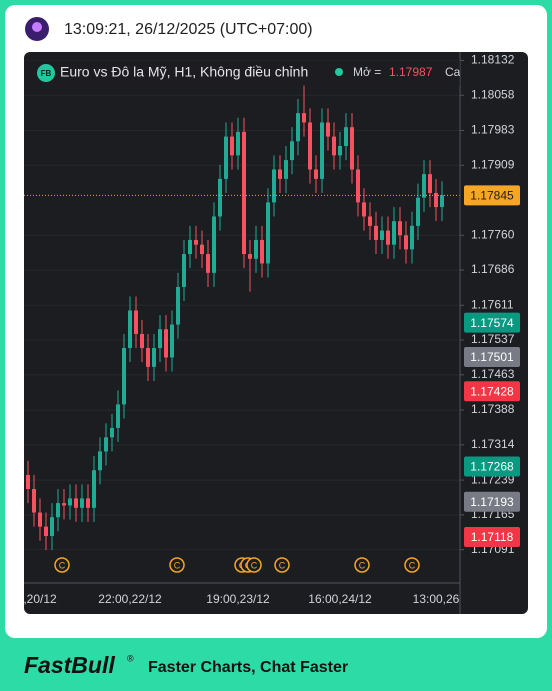 The height and width of the screenshot is (691, 552). What do you see at coordinates (493, 234) in the screenshot?
I see `y-tick-label: 1.17760` at bounding box center [493, 234].